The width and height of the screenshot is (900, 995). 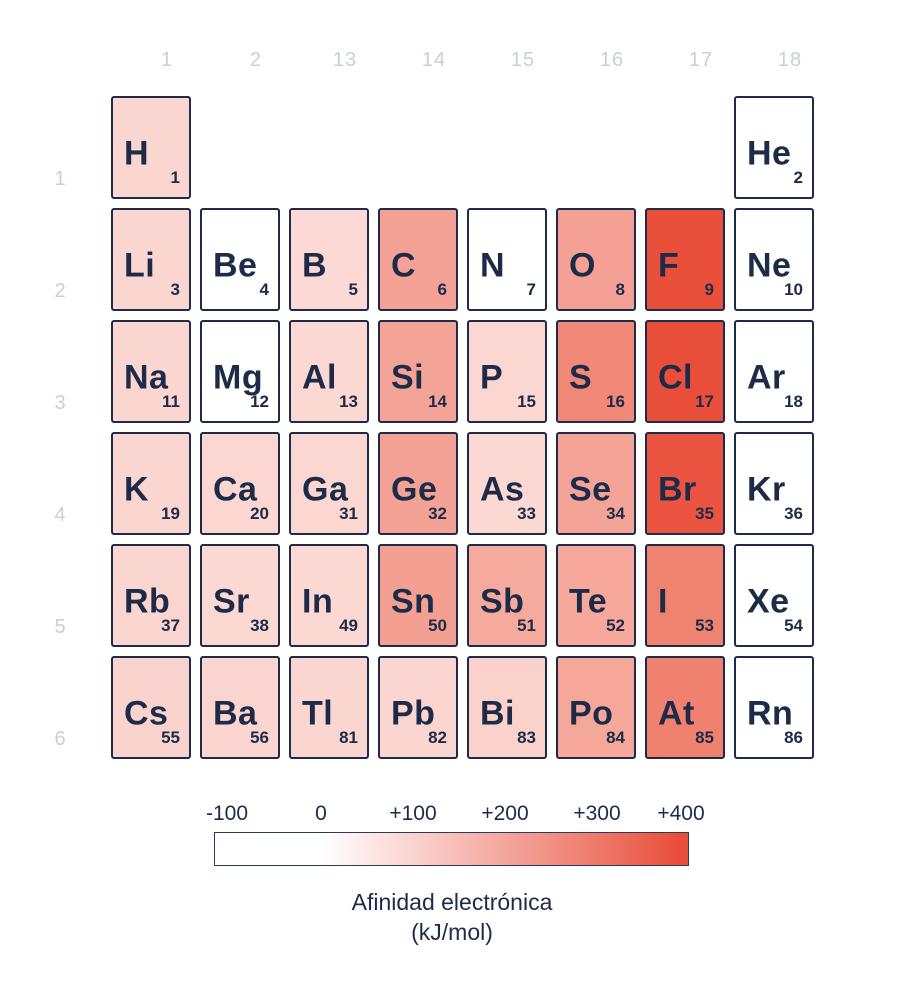 I want to click on element-cell-As: As 33, so click(x=507, y=483).